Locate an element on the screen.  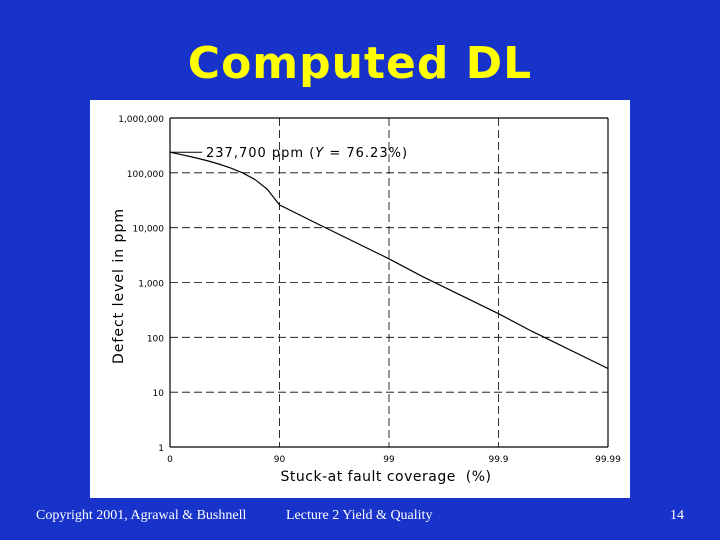
y-axis-label: Defect level in ppm is located at coordinates (119, 286).